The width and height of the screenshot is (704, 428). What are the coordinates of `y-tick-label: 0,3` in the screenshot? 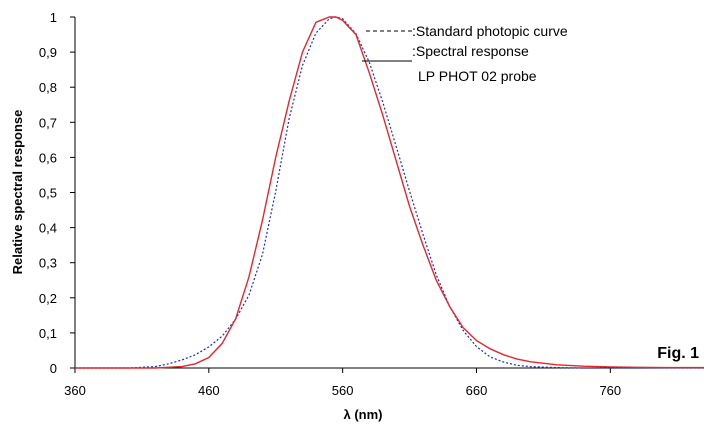 It's located at (48, 263).